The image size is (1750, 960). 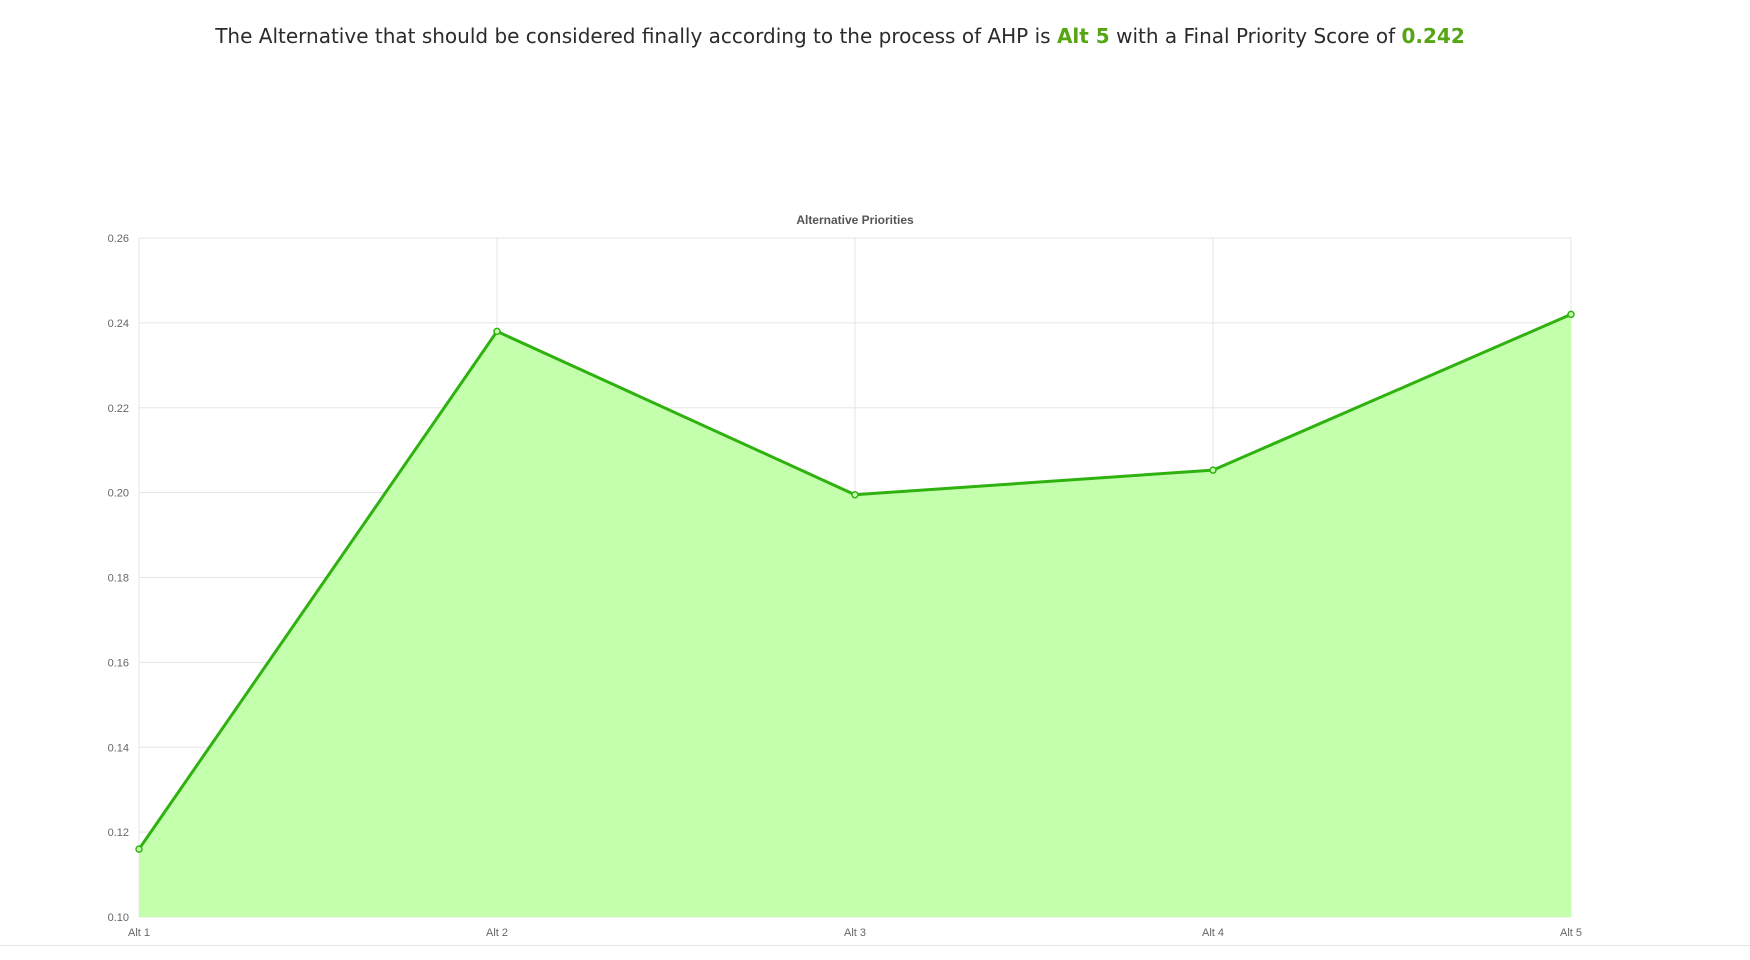 I want to click on x-tick-label: Alt 4, so click(x=1213, y=933).